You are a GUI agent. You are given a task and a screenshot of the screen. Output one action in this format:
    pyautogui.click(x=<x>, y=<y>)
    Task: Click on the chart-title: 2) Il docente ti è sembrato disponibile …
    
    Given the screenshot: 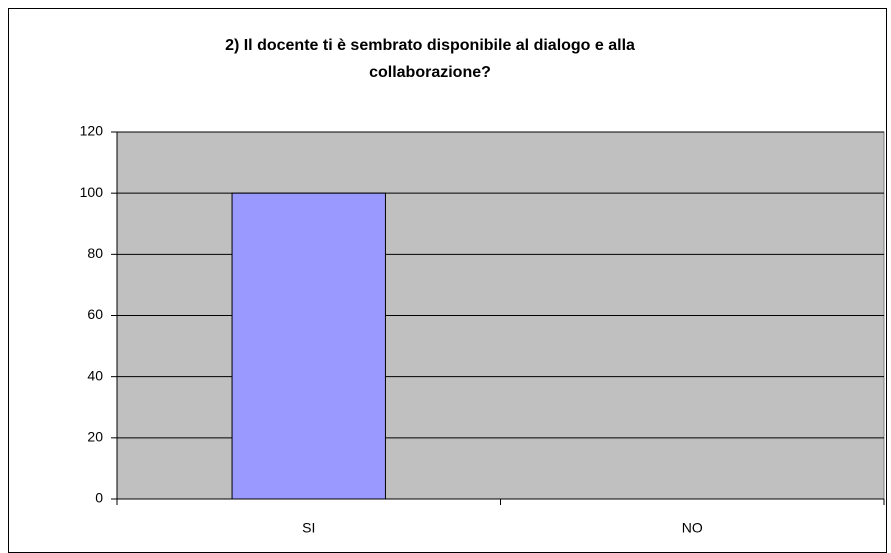 What is the action you would take?
    pyautogui.click(x=430, y=59)
    